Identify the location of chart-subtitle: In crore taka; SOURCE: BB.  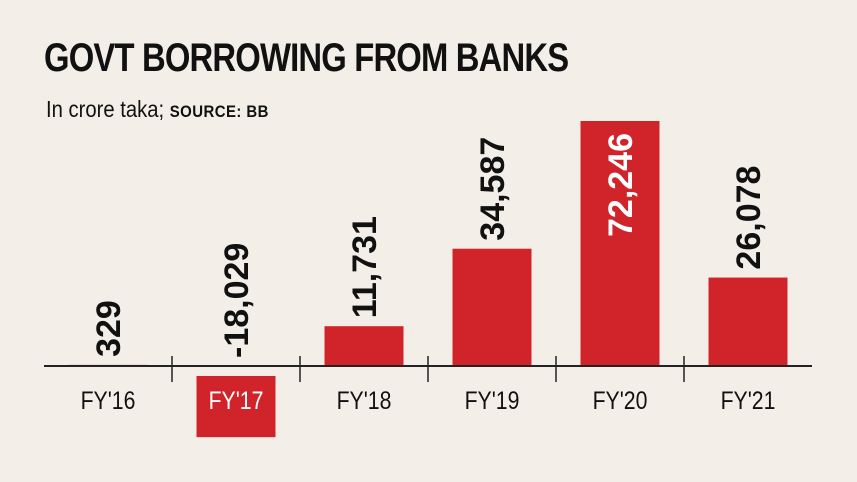
(157, 109).